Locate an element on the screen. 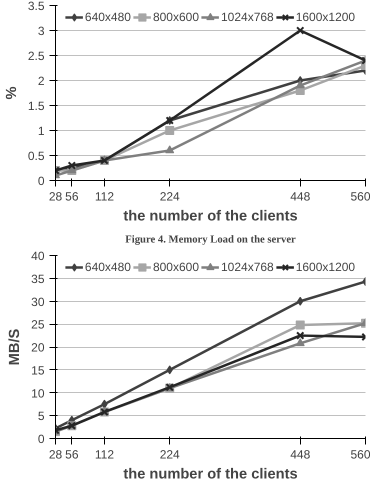 This screenshot has width=373, height=492. y-tick-label: 5 is located at coordinates (41, 416).